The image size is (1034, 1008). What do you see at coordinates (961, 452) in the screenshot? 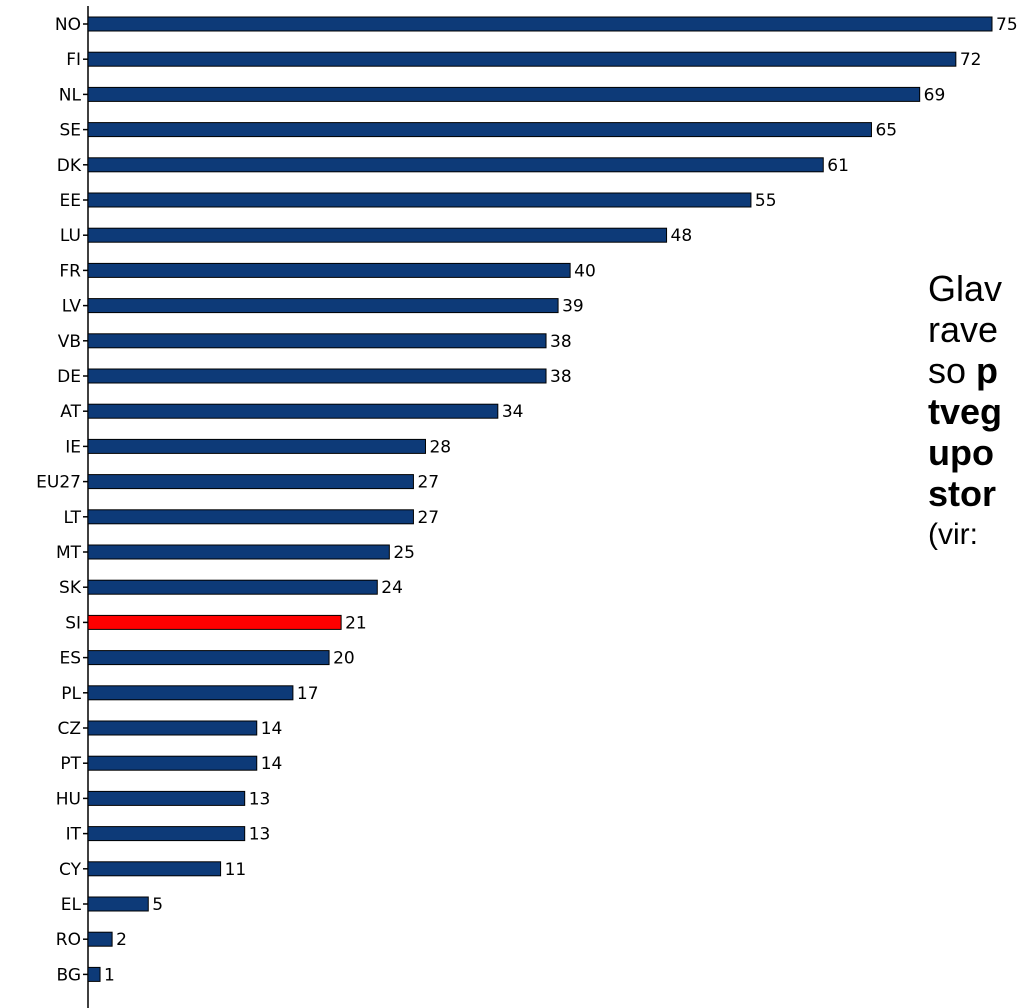
I see `side-text-line: upo` at bounding box center [961, 452].